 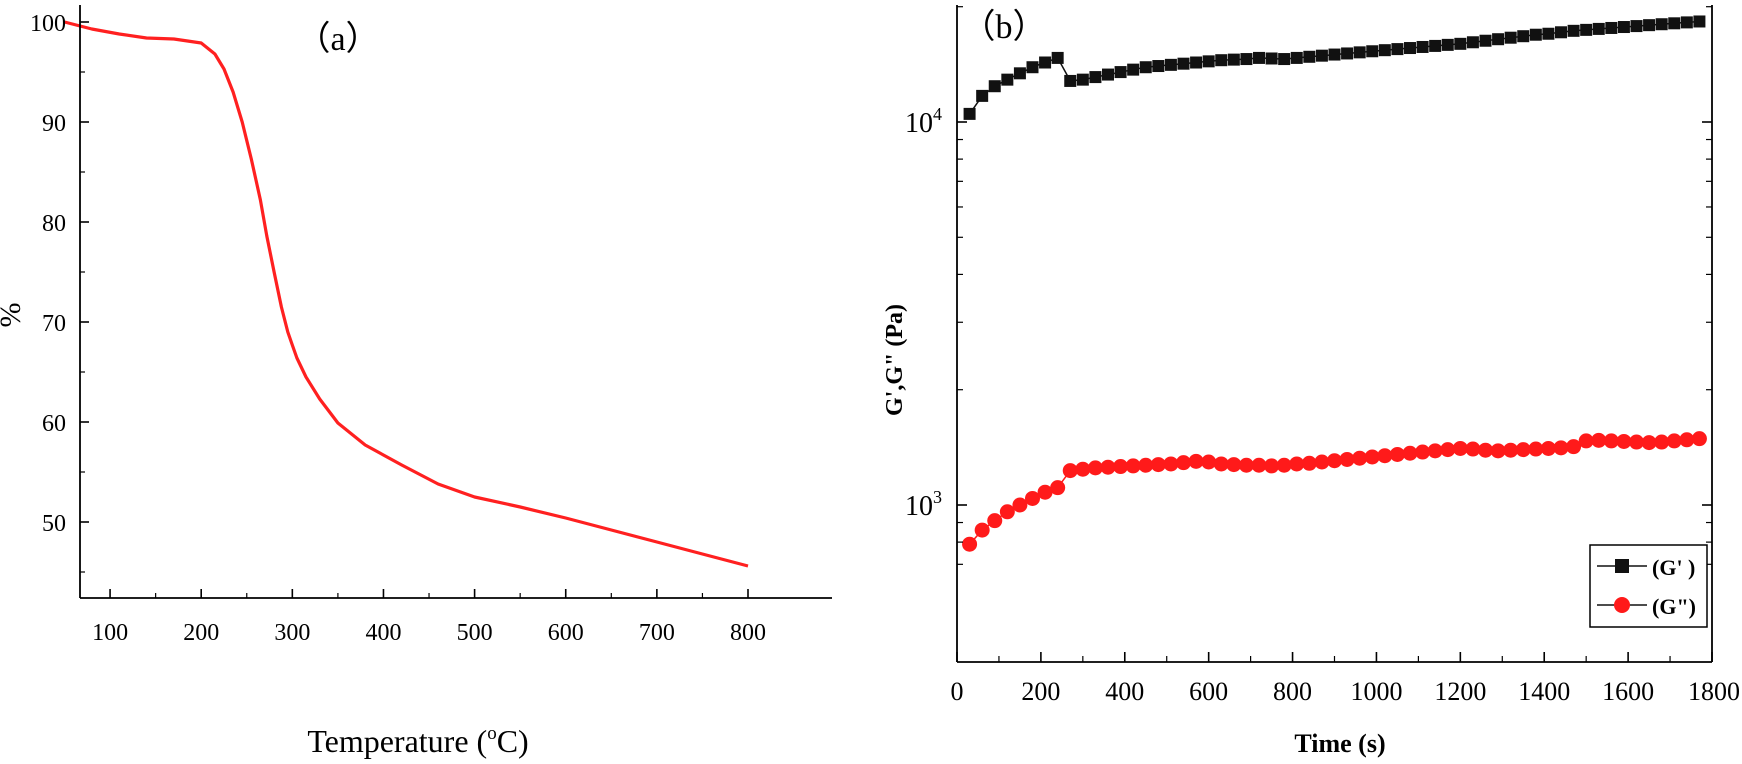 What do you see at coordinates (48, 24) in the screenshot?
I see `chart-a-y-tick-label: 100` at bounding box center [48, 24].